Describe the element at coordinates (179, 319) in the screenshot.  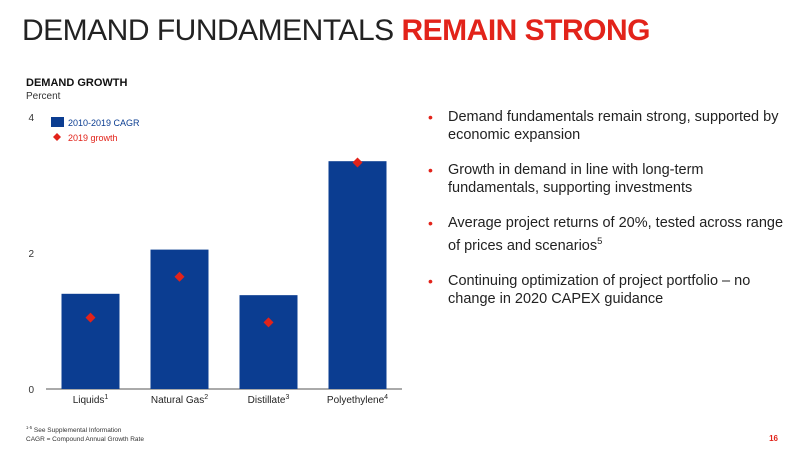
I see `bar-natural-gas` at that location.